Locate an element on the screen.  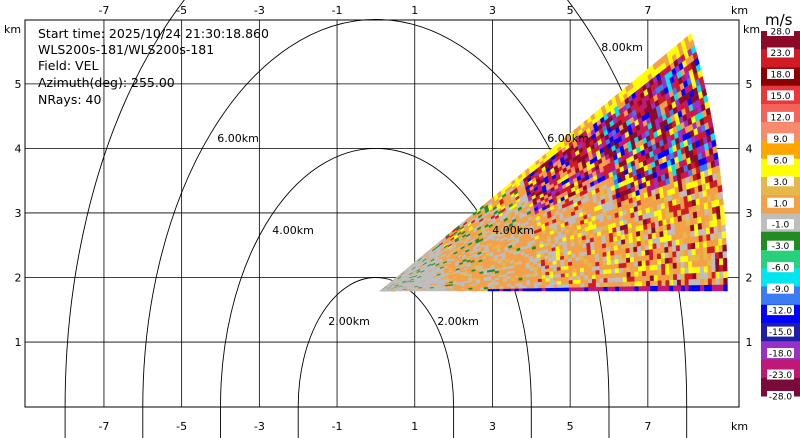
range-ring-label: 2.00km is located at coordinates (349, 321).